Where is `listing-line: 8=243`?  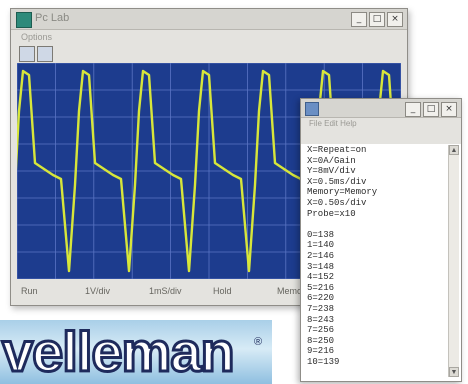
listing-line: 8=243 is located at coordinates (321, 319).